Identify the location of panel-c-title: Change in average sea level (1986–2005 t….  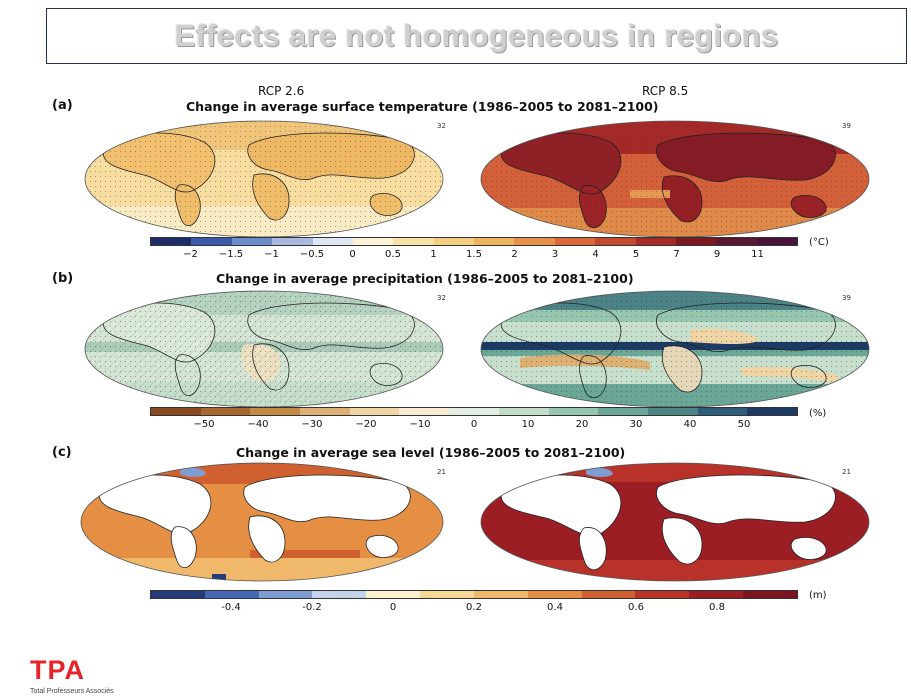
(431, 452).